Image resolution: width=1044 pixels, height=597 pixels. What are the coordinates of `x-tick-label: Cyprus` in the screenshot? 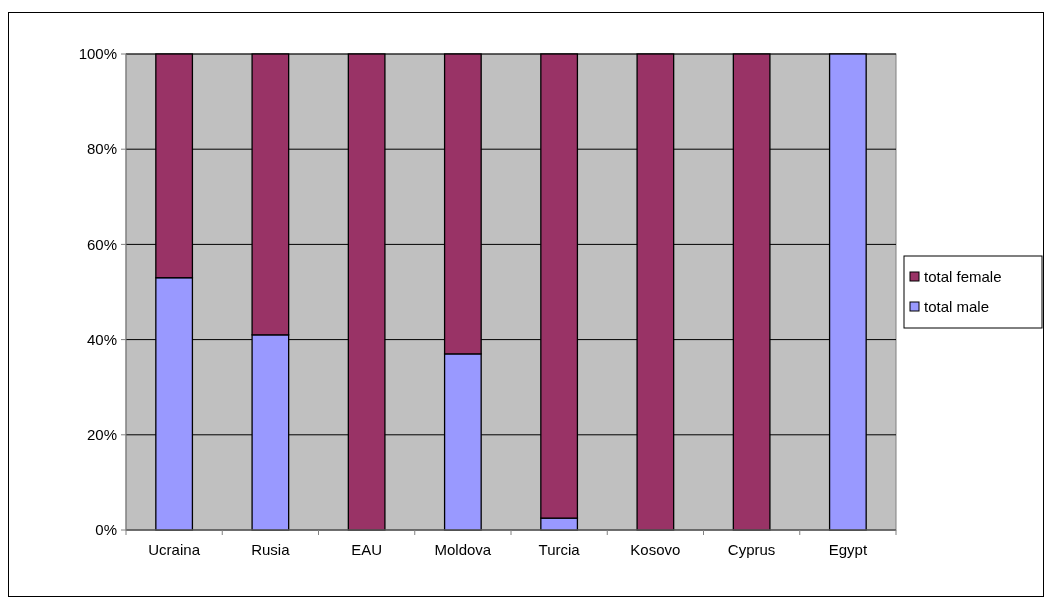 It's located at (751, 549).